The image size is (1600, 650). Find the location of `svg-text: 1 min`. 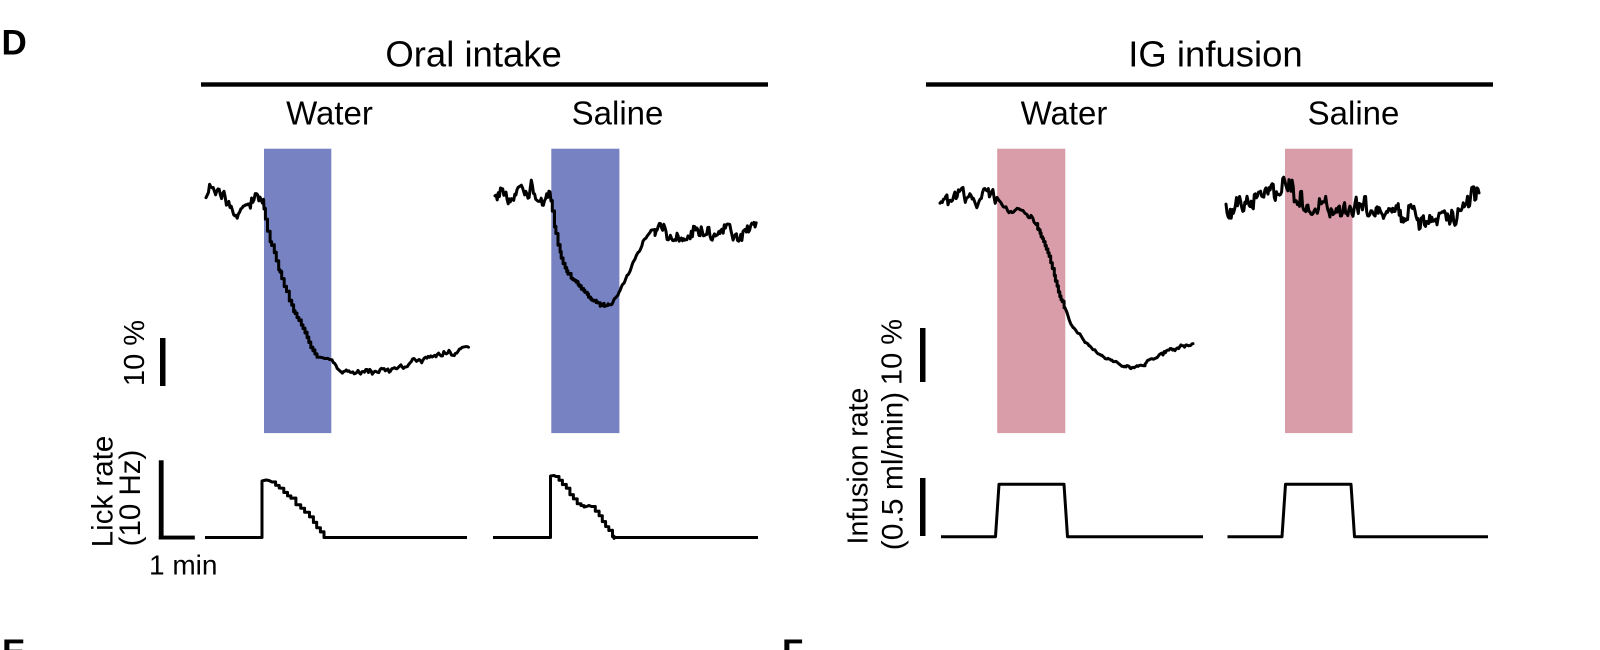

svg-text: 1 min is located at coordinates (183, 565).